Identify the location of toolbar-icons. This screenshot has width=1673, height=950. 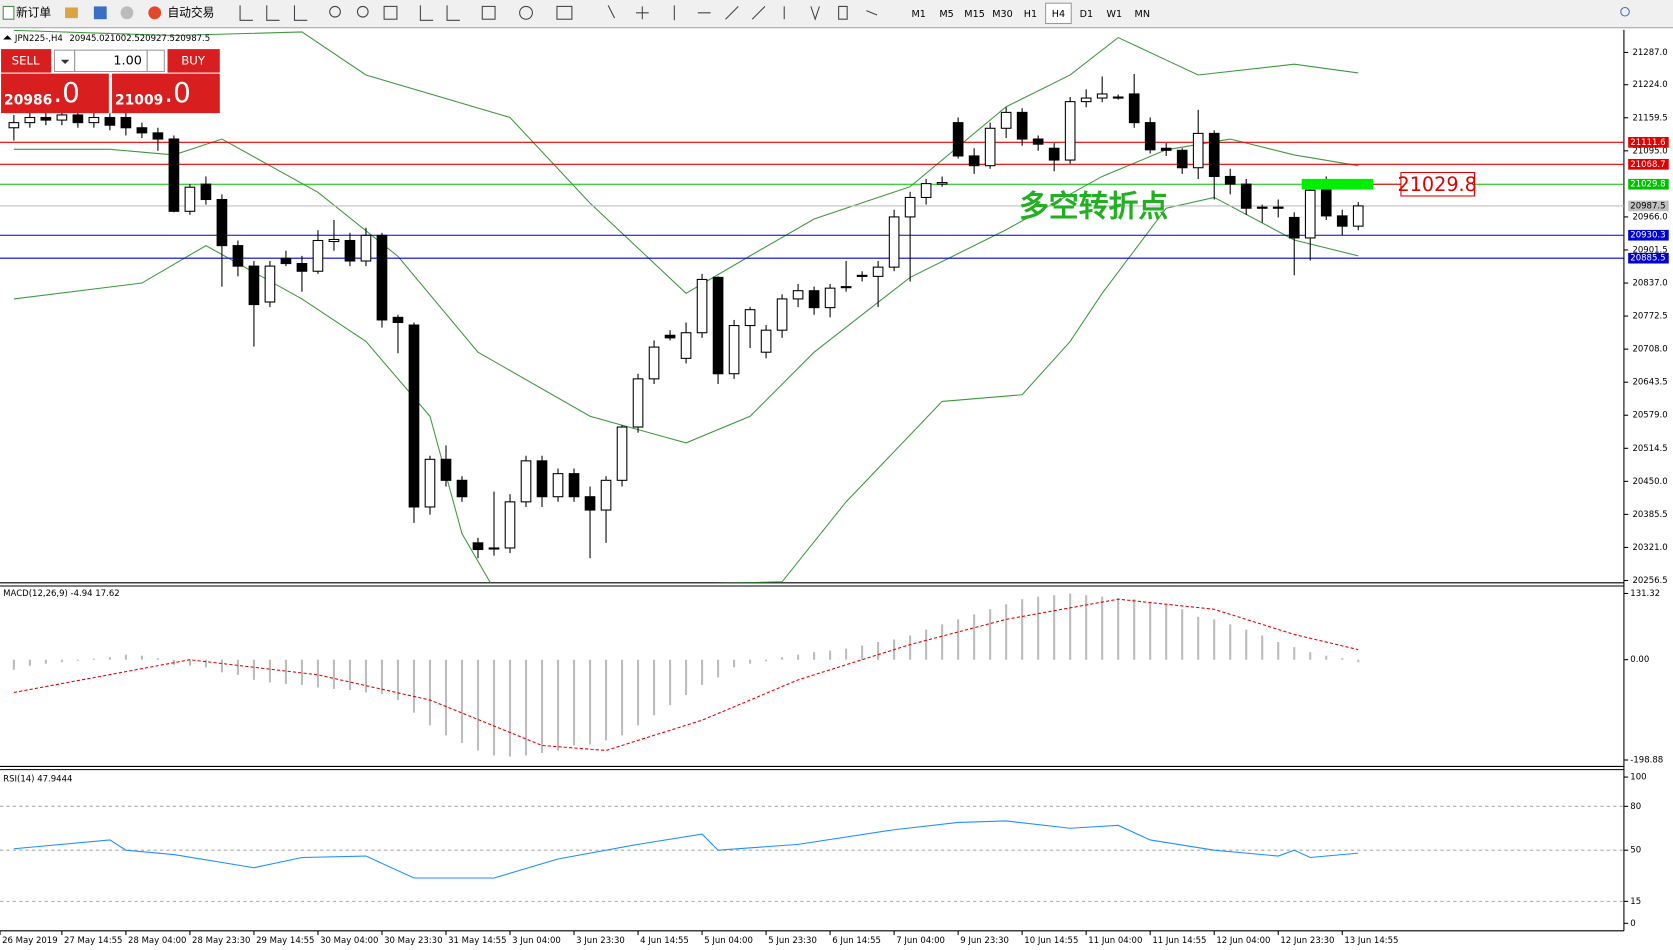
(558, 13).